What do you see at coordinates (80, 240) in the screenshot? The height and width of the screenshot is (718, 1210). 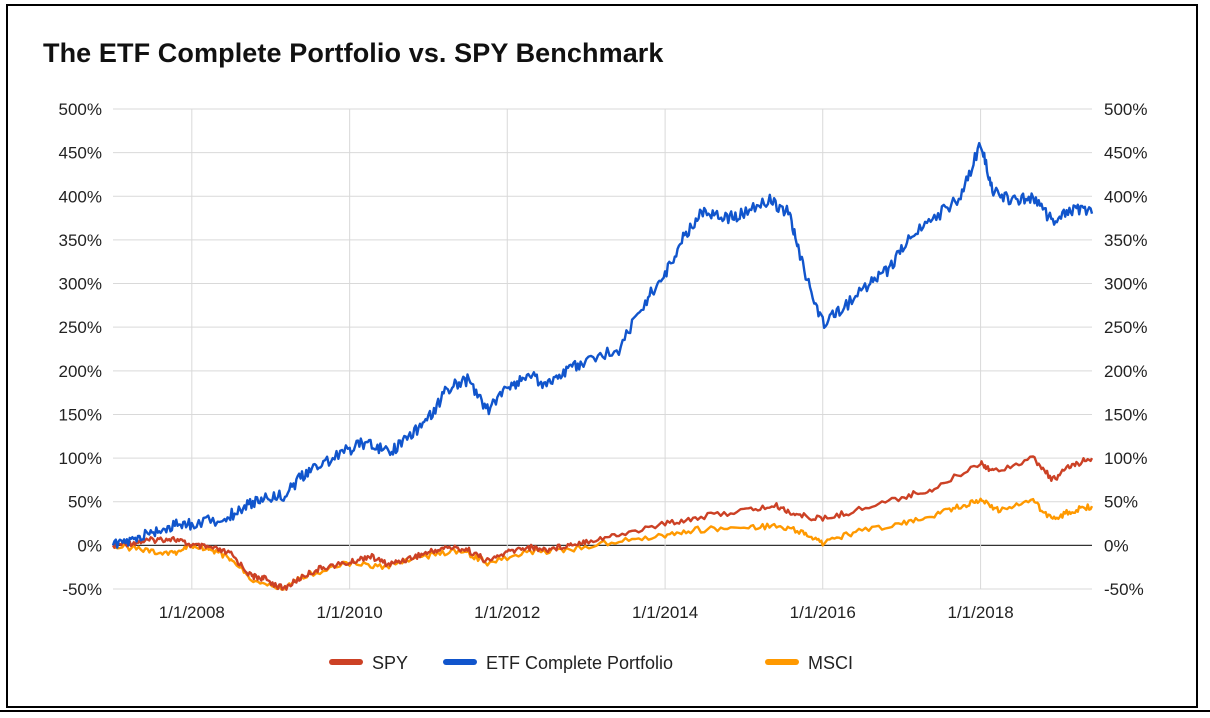 I see `y-tick-label-left: 350%` at bounding box center [80, 240].